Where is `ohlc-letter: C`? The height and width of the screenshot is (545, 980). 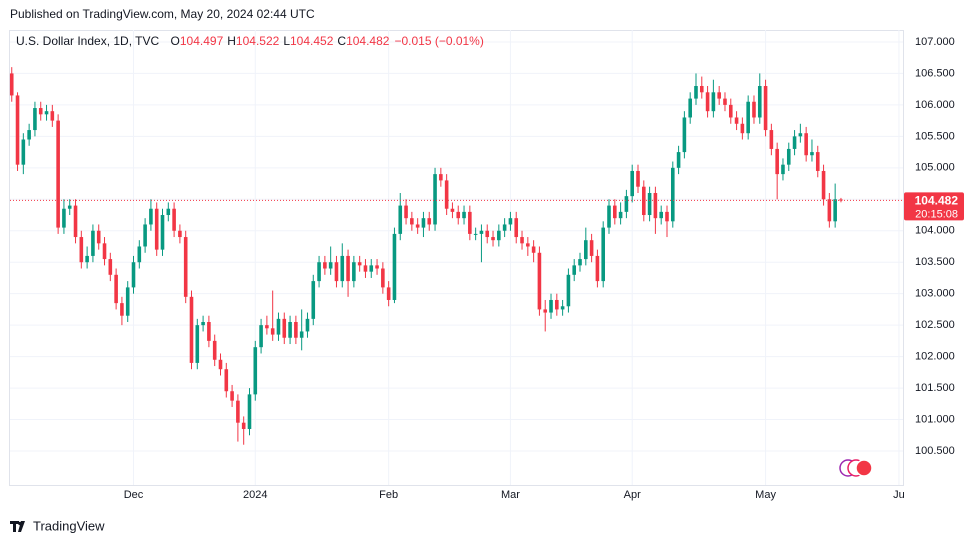
ohlc-letter: C is located at coordinates (341, 41).